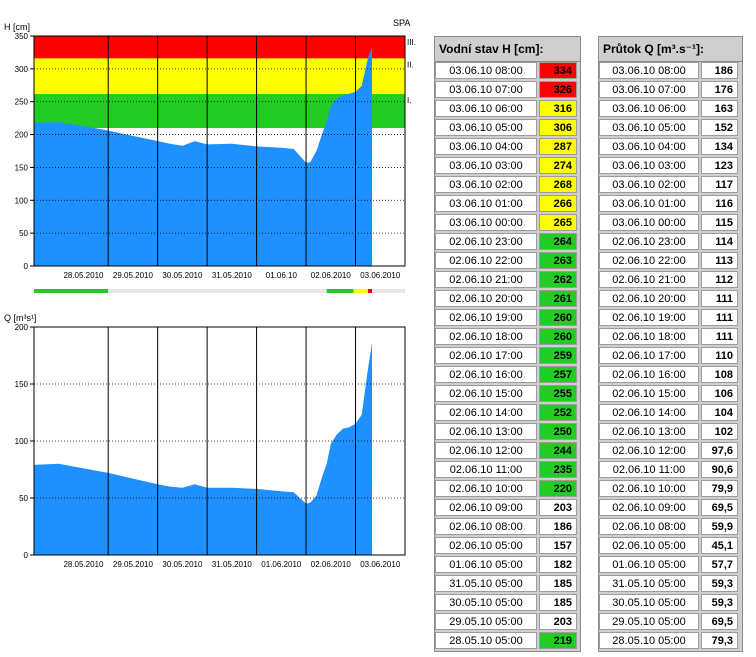  I want to click on table-row: 29.05.10 05:00 69,5, so click(668, 621).